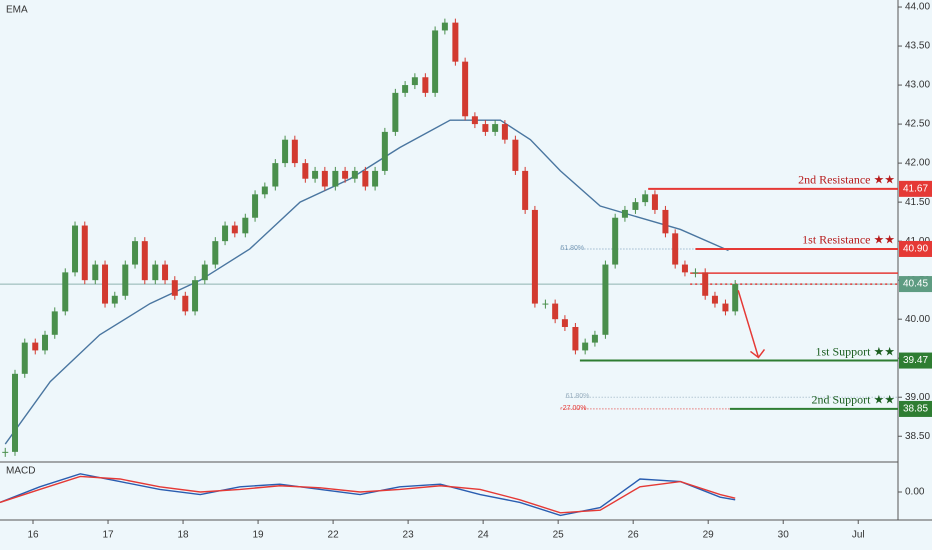  I want to click on y-tick-label: 0.00, so click(915, 492).